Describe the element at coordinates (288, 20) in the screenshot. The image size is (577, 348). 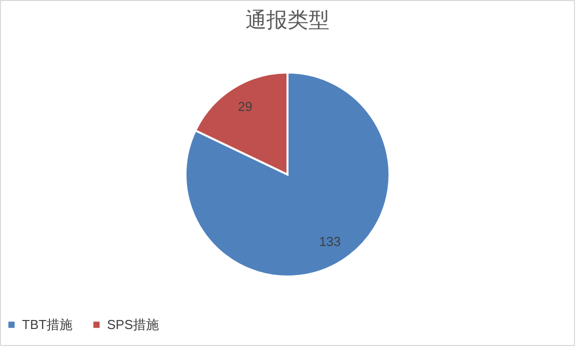
I see `chart-title: 通报类型` at that location.